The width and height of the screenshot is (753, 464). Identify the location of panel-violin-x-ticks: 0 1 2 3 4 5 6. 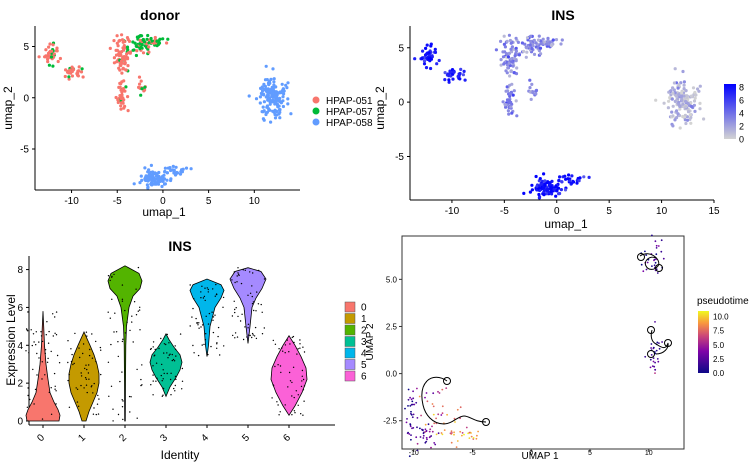
(164, 434).